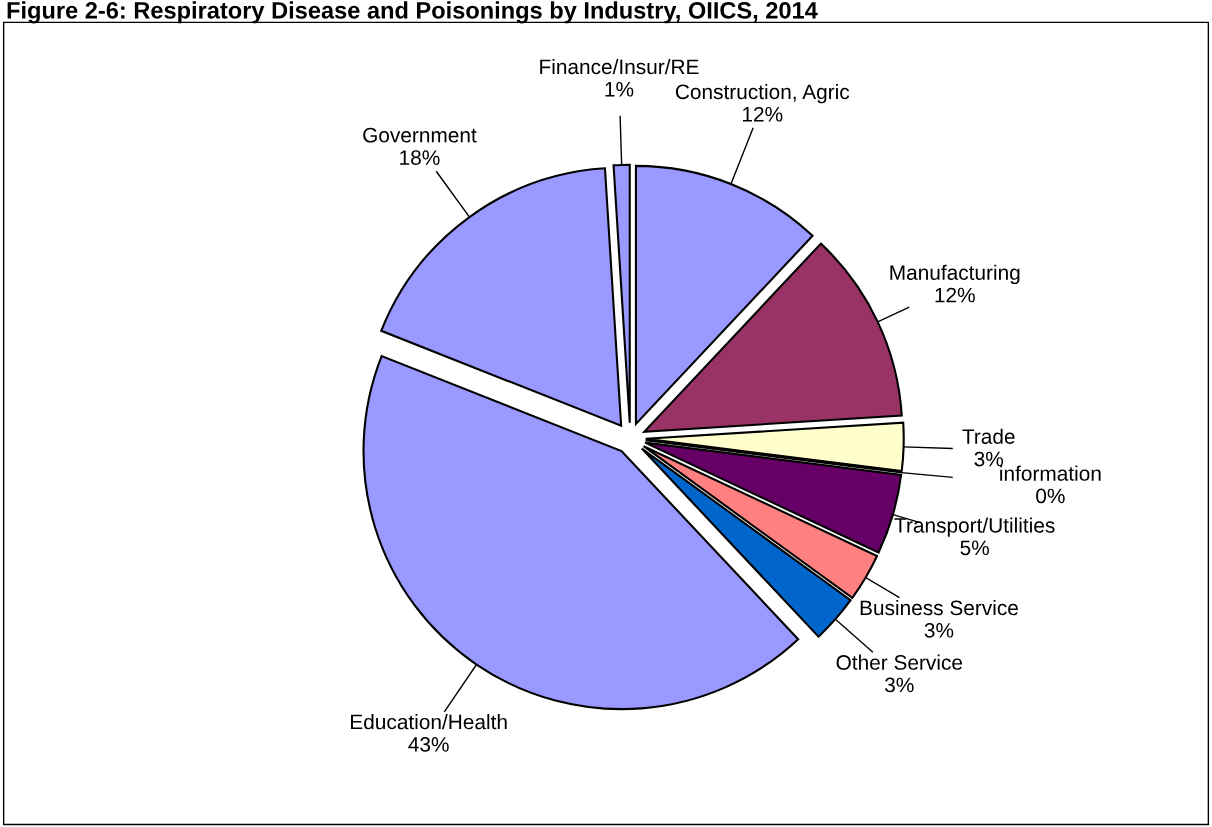 Image resolution: width=1212 pixels, height=827 pixels. What do you see at coordinates (939, 607) in the screenshot?
I see `slice-label: Business Service` at bounding box center [939, 607].